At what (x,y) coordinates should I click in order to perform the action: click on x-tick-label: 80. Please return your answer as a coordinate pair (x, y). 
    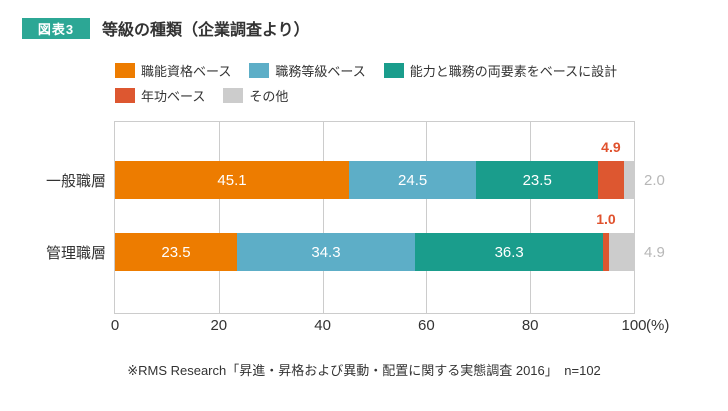
    Looking at the image, I should click on (530, 325).